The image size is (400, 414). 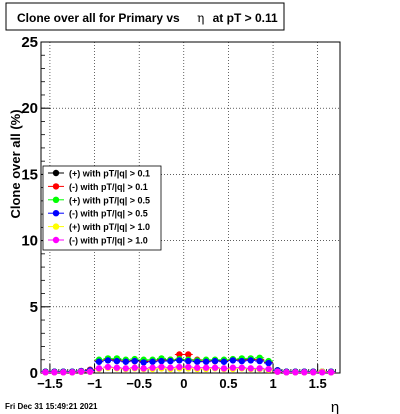 What do you see at coordinates (94, 383) in the screenshot?
I see `x-tick-label: −1` at bounding box center [94, 383].